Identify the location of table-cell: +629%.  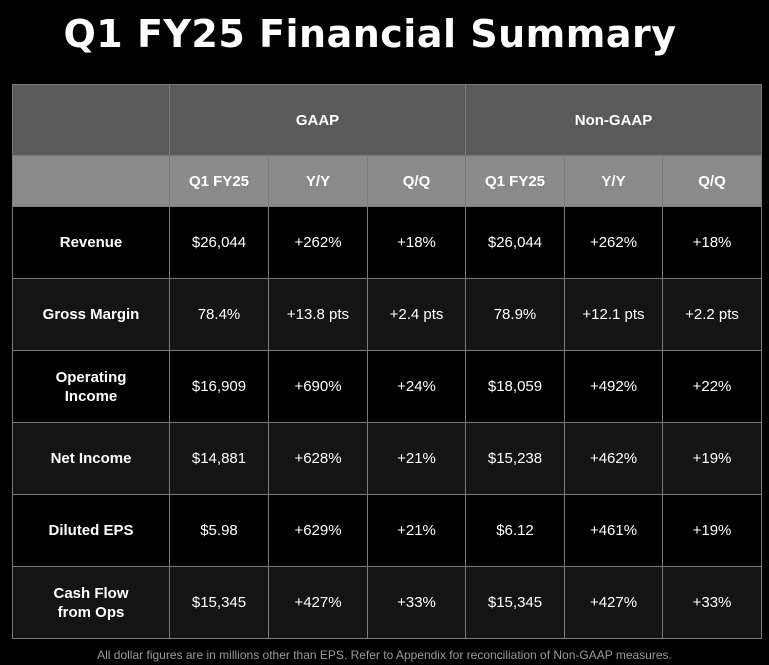
(318, 530).